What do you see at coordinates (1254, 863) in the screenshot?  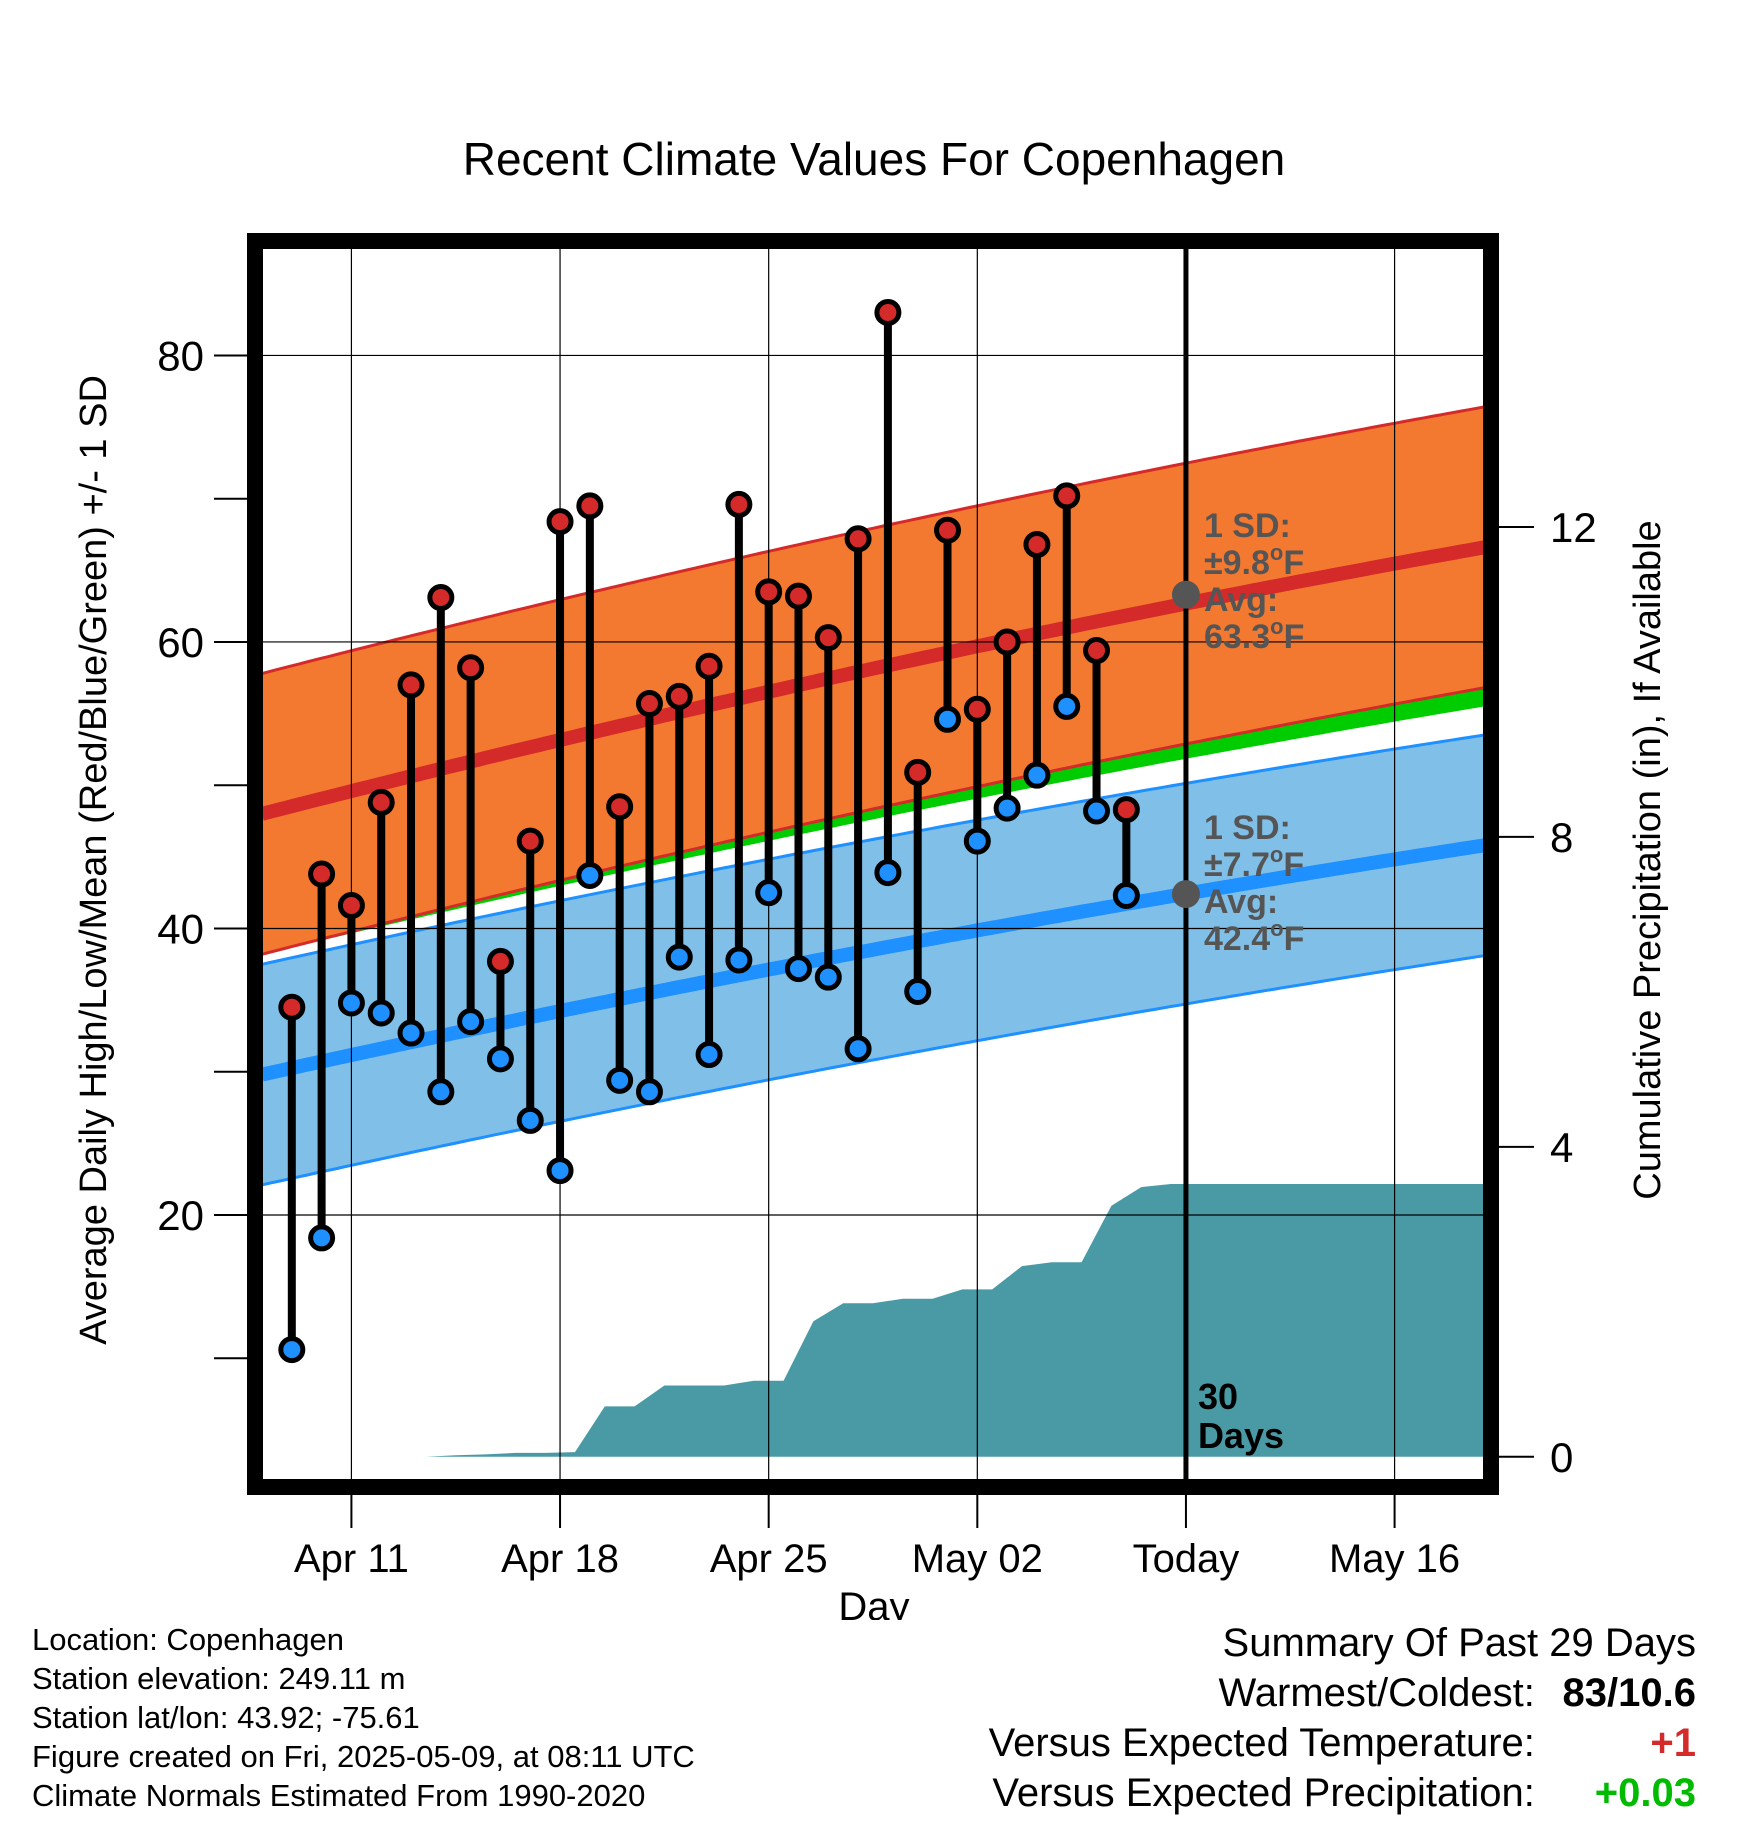 I see `low-normal-annotation-line: ±7.7oF` at bounding box center [1254, 863].